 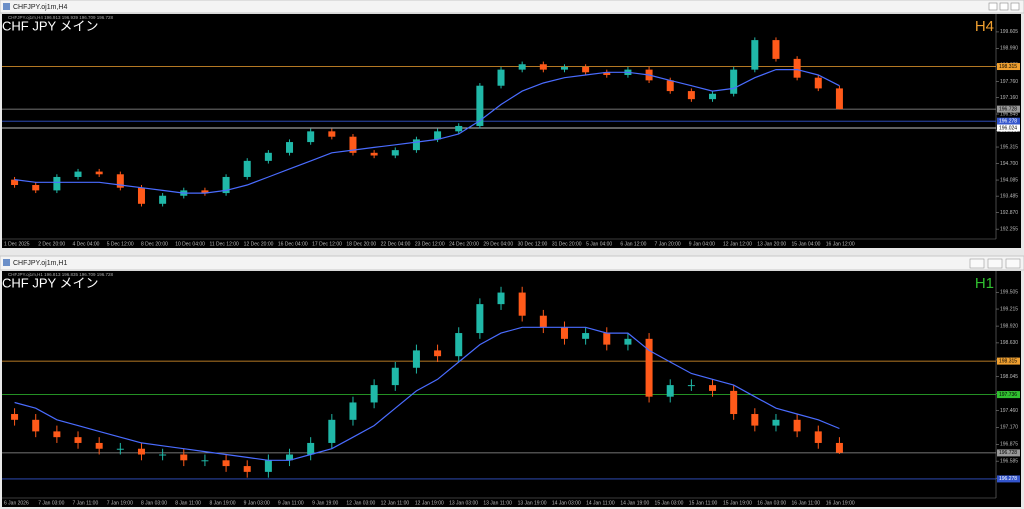 I want to click on minimize-button, so click(x=977, y=263).